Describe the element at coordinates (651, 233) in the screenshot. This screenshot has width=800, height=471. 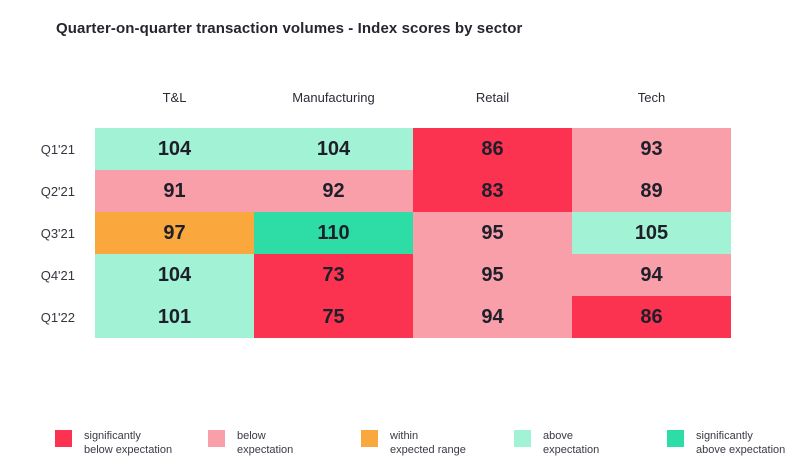
I see `heatmap-cell: 105` at that location.